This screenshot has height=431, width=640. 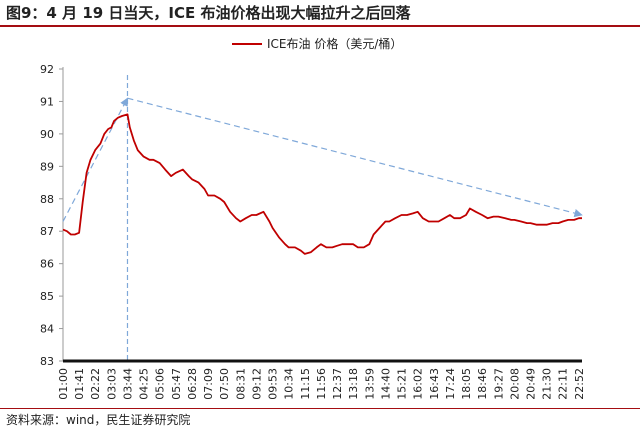 I want to click on y-tick-label: 85, so click(x=47, y=296).